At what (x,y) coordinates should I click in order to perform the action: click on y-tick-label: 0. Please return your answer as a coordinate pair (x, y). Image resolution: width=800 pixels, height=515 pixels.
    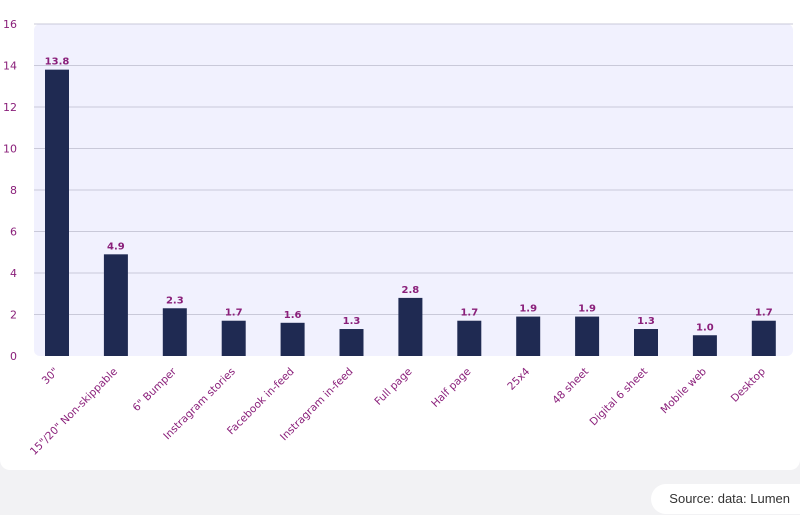
    Looking at the image, I should click on (13, 356).